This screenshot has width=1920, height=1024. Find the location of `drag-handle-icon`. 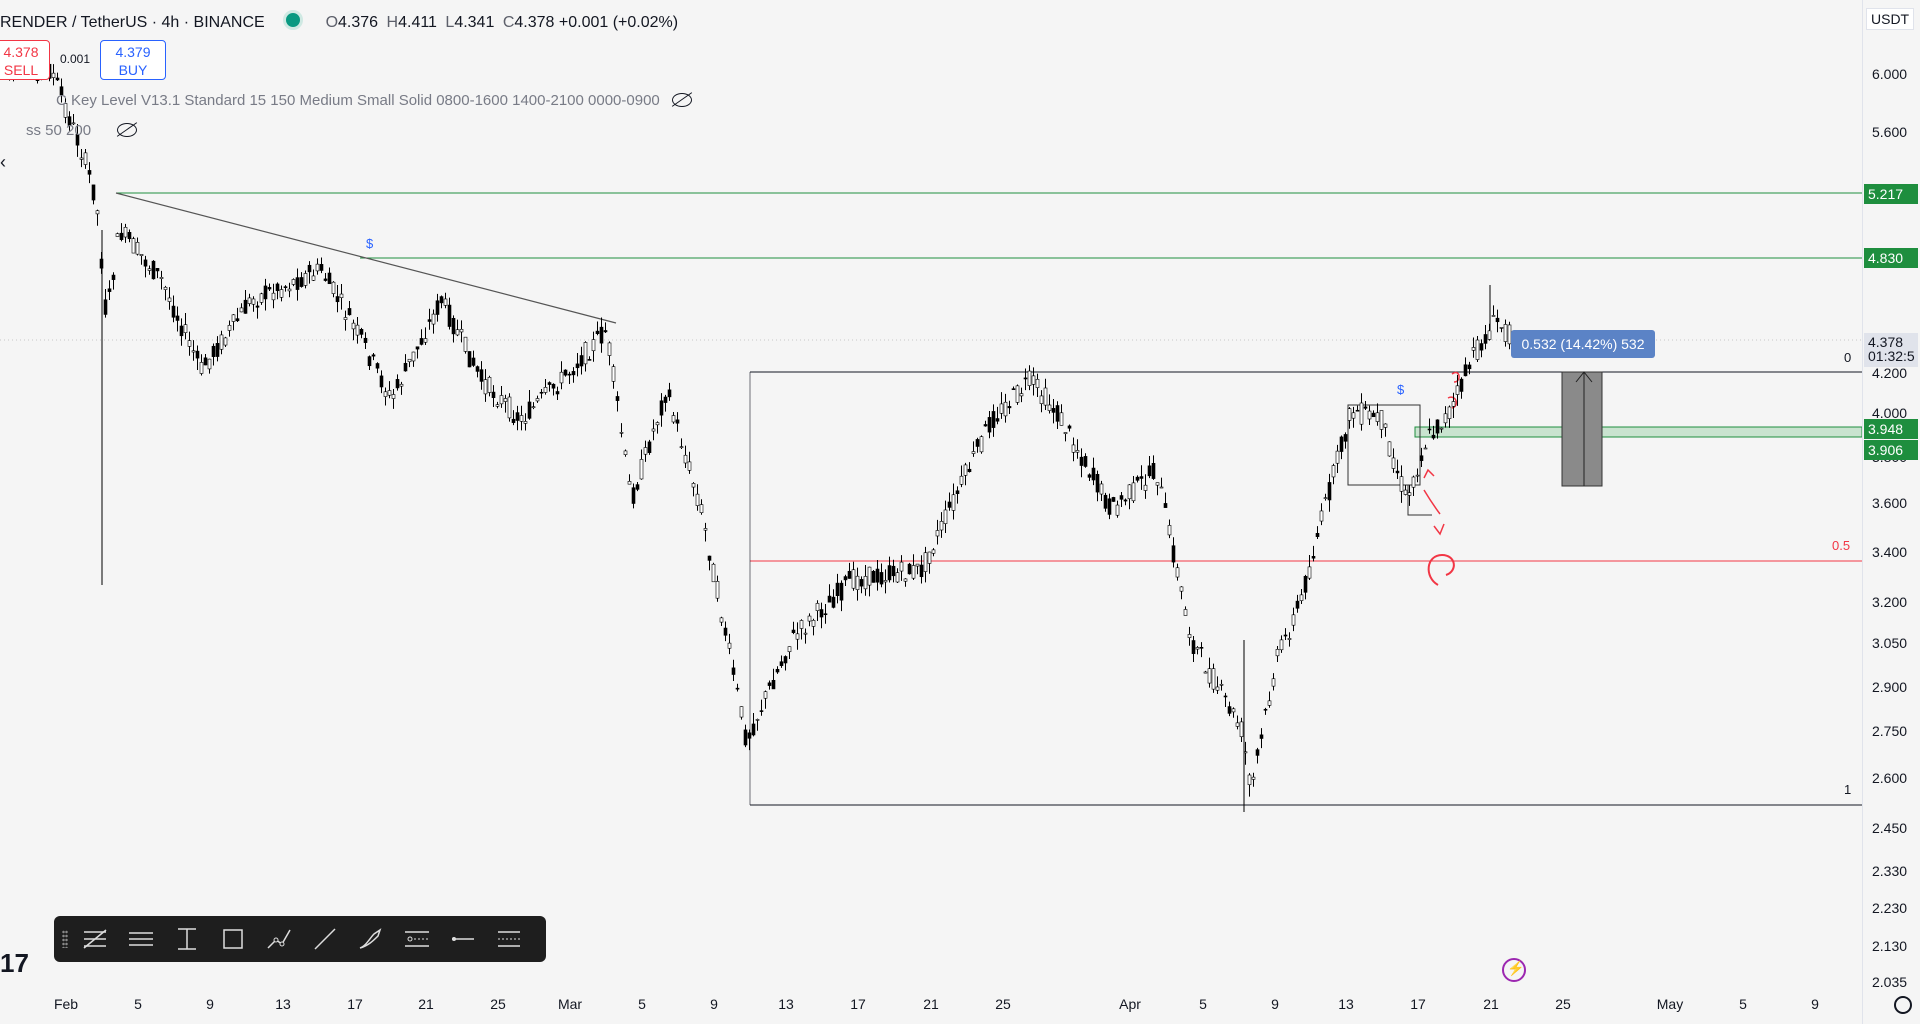

drag-handle-icon is located at coordinates (65, 939).